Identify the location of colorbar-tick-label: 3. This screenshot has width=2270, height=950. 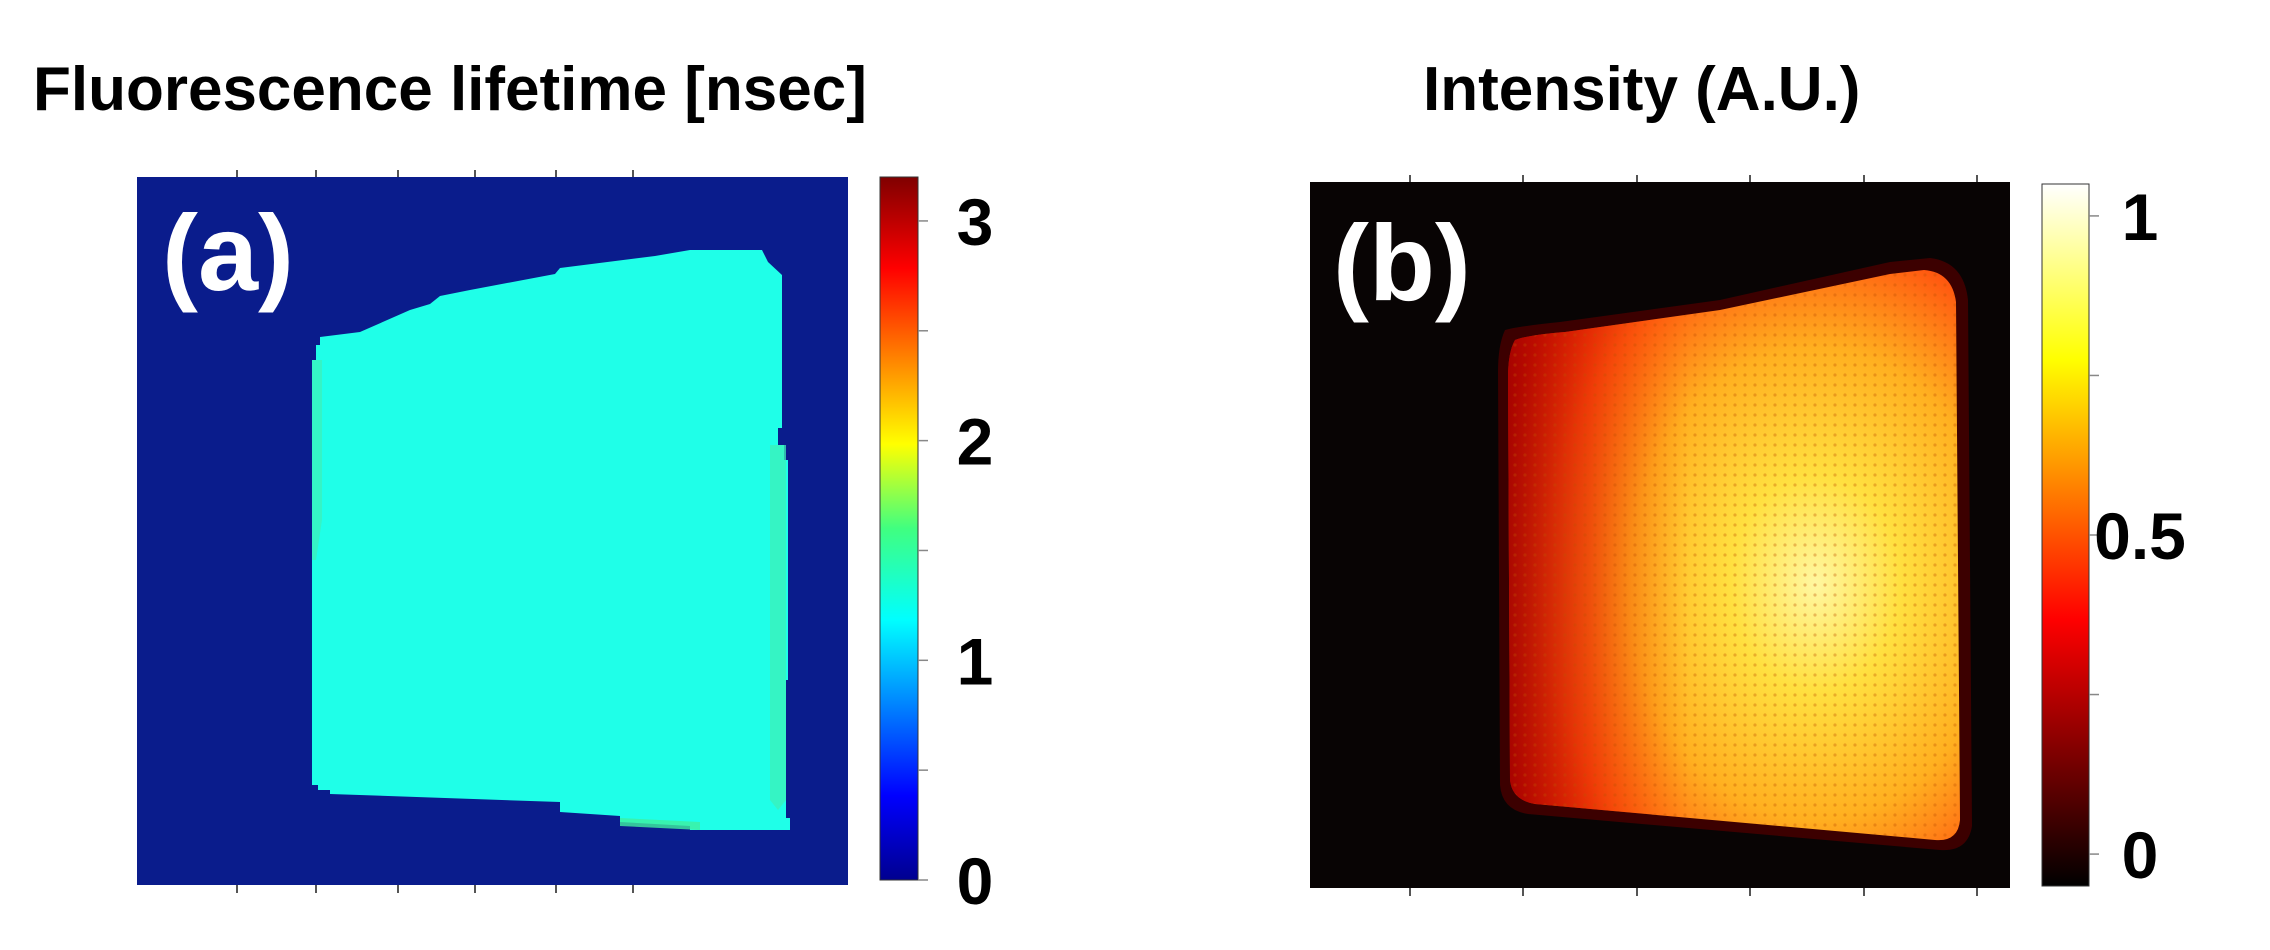
(975, 222).